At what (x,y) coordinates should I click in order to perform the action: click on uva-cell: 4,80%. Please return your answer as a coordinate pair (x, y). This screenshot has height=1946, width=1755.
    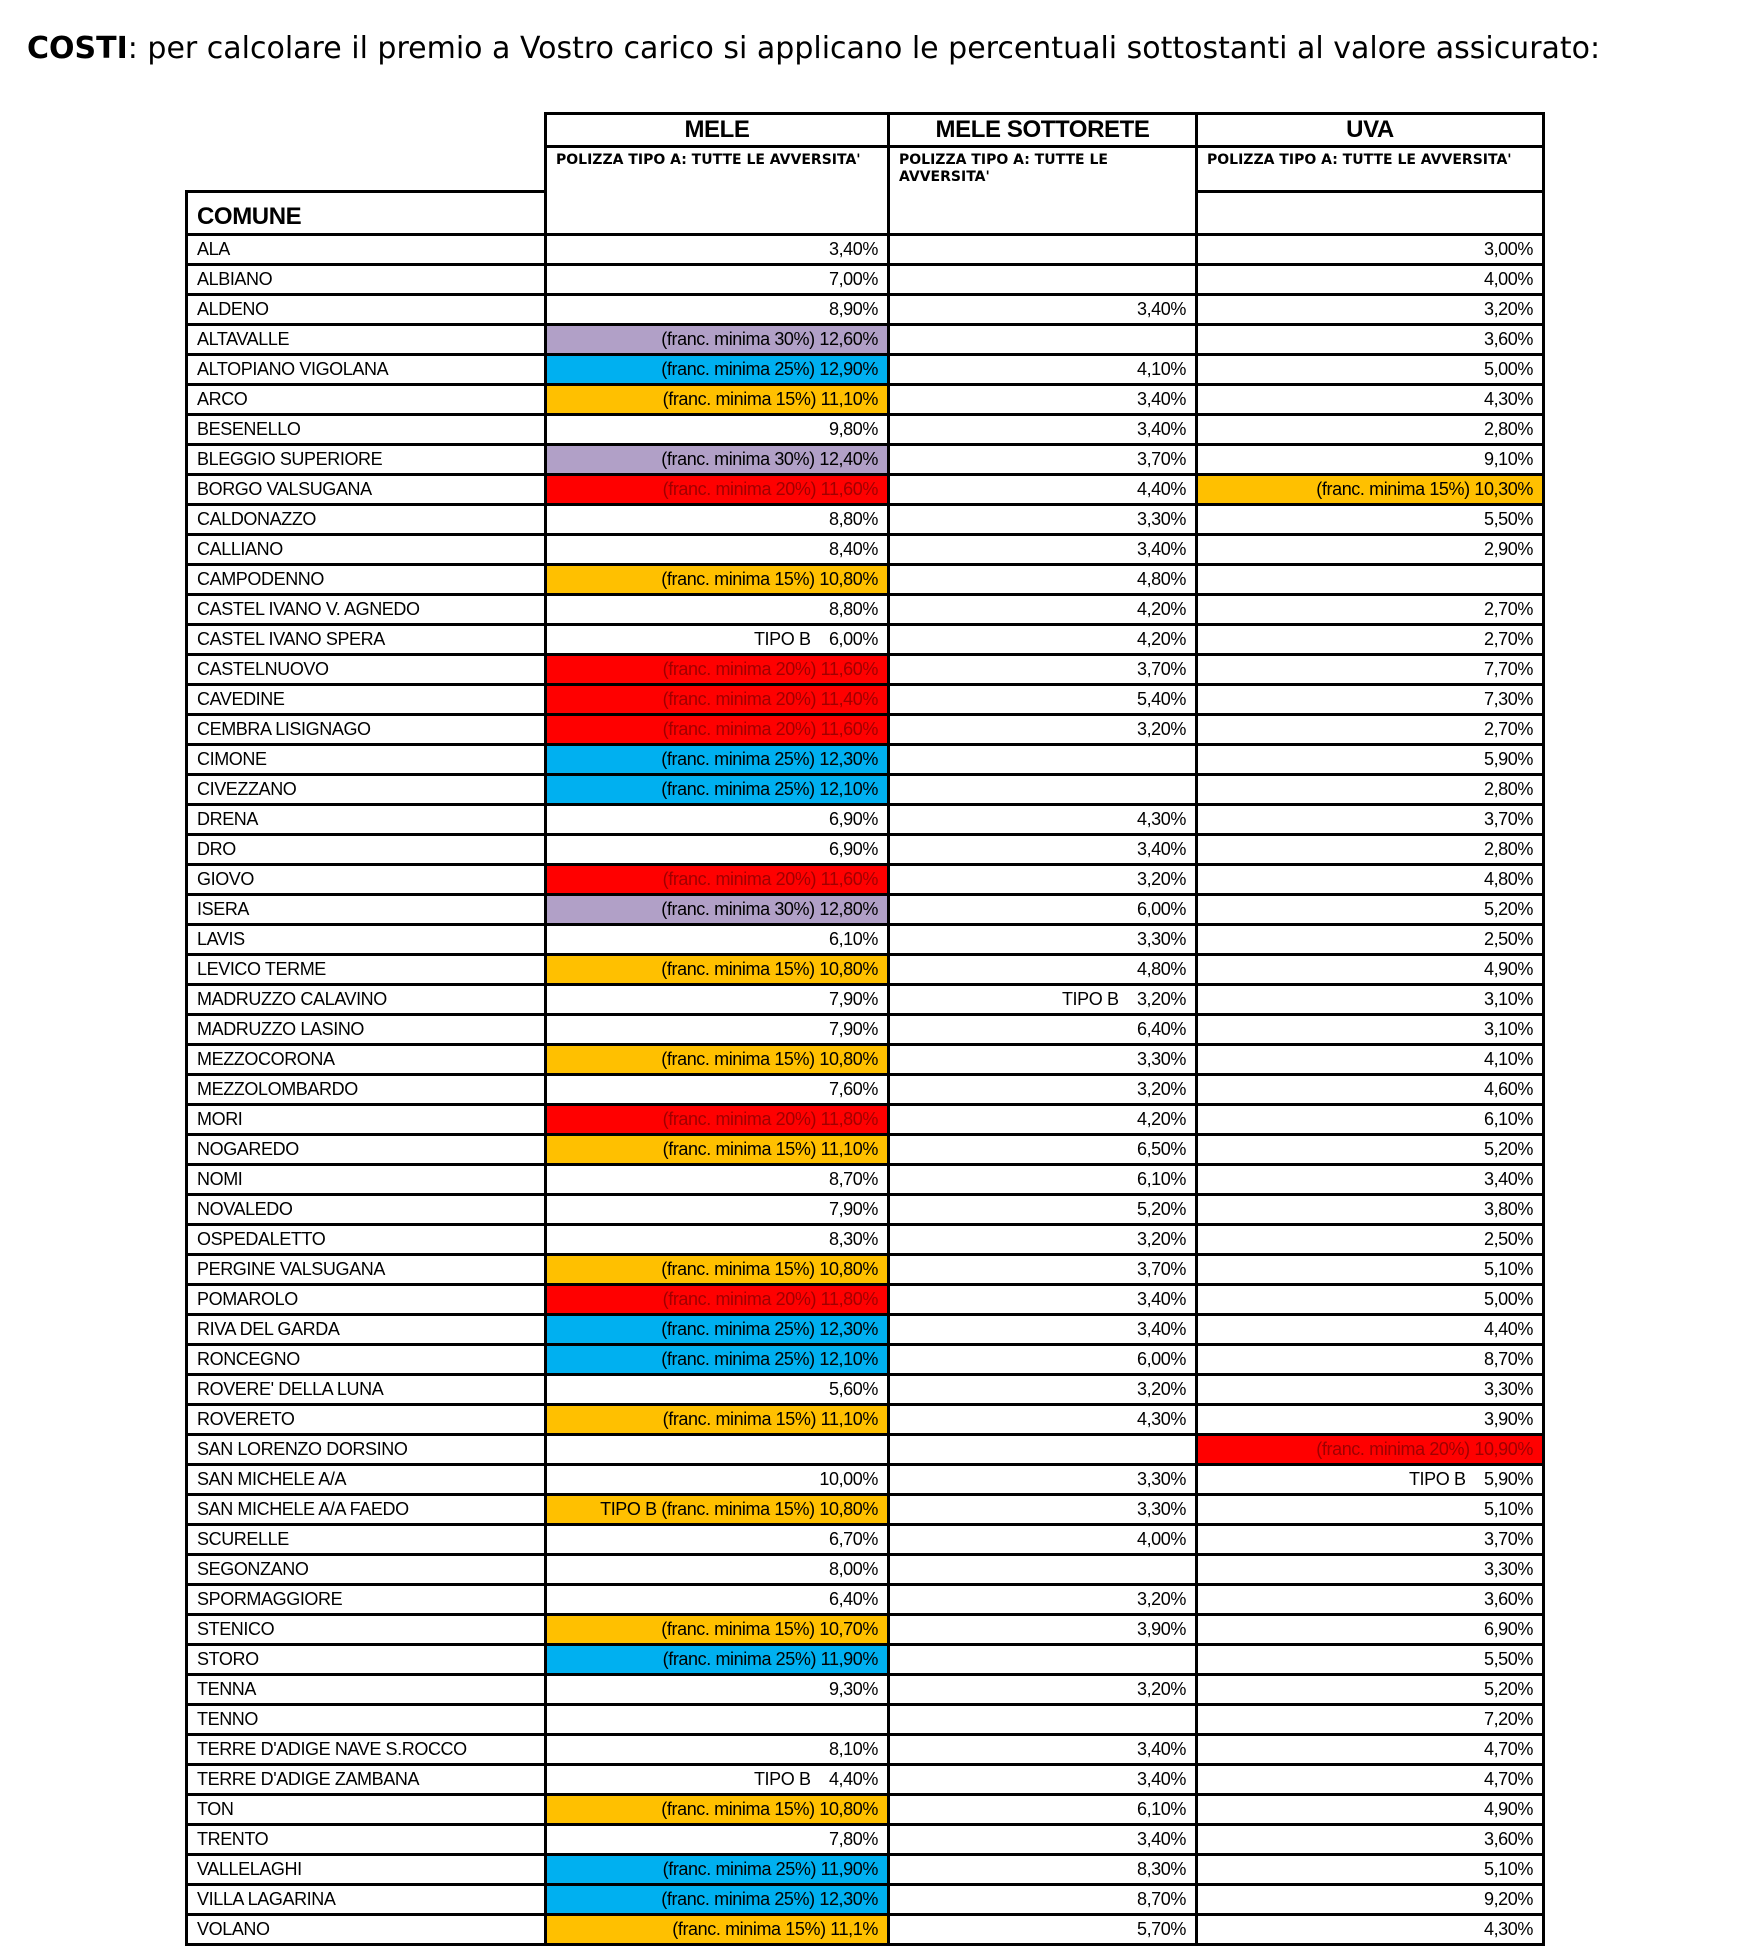
    Looking at the image, I should click on (1370, 879).